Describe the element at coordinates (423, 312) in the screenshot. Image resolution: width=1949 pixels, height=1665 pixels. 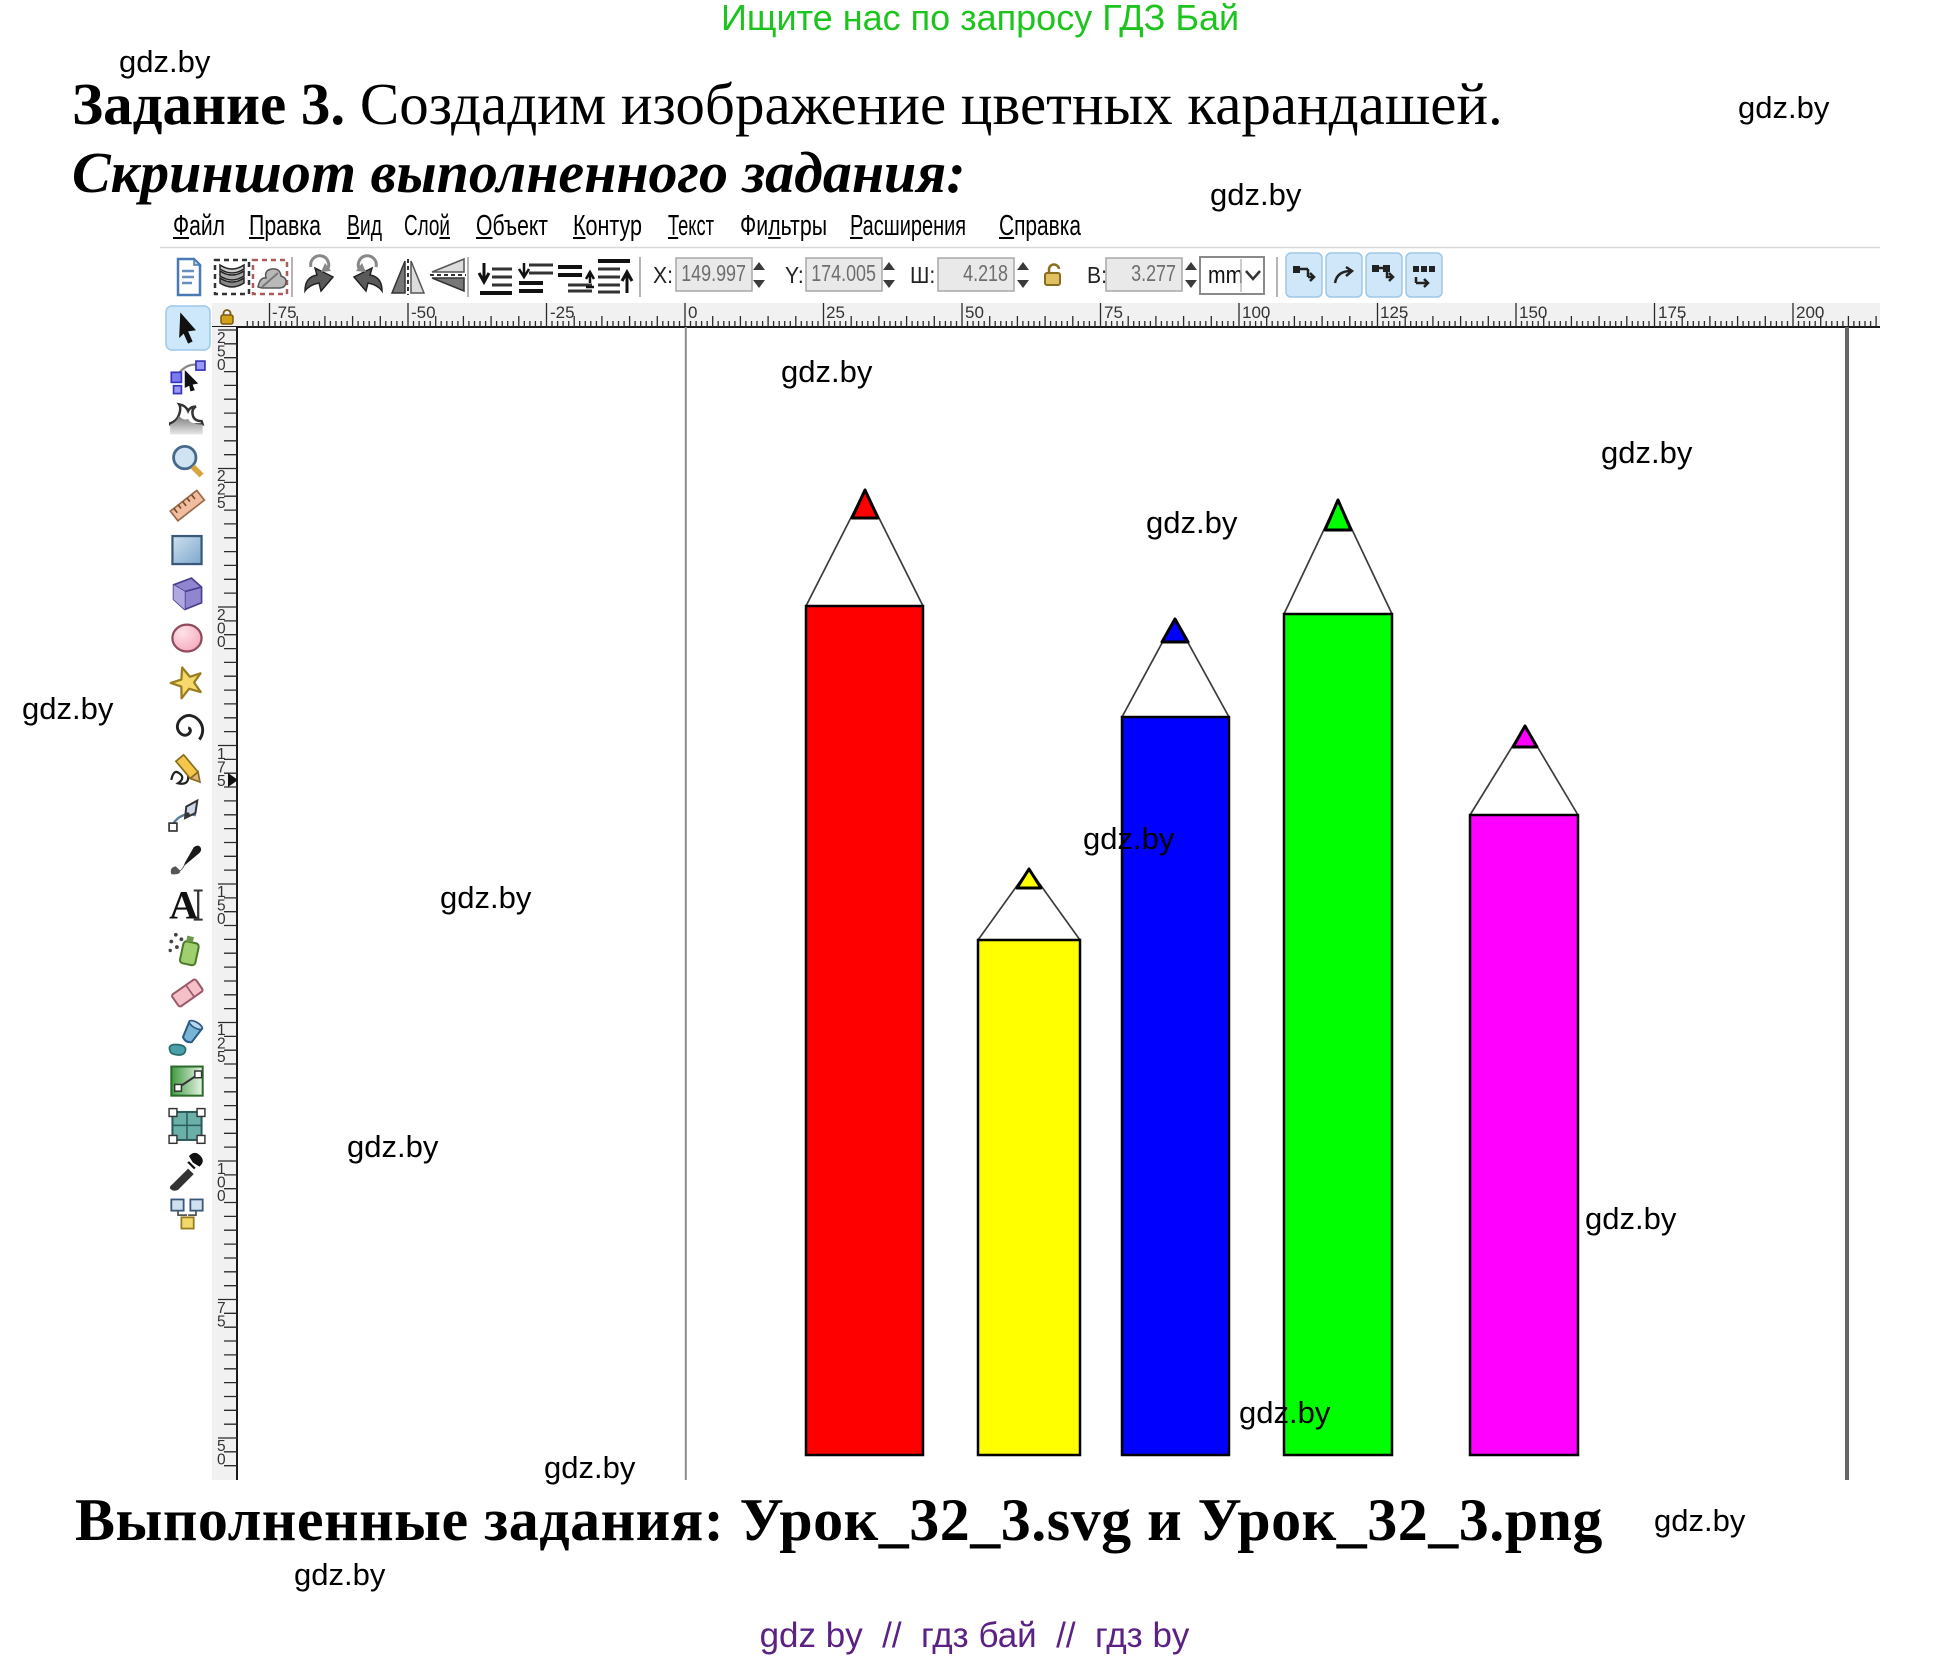
I see `svg-text: -50` at that location.